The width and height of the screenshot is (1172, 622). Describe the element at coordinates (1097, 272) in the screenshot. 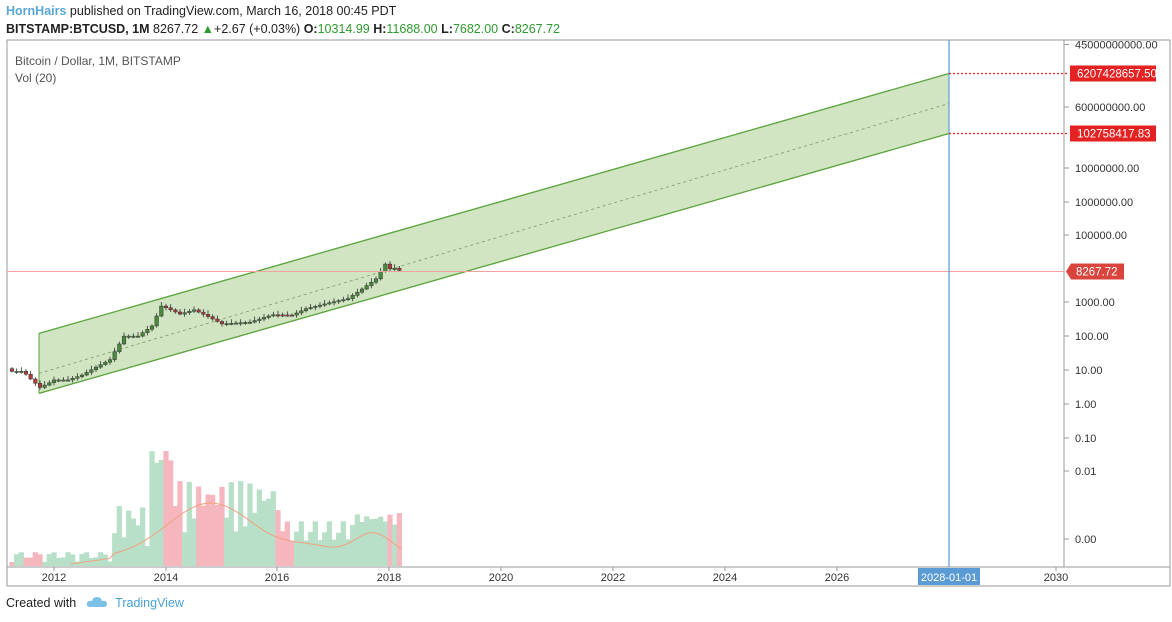

I see `last-price-label: 8267.72` at that location.